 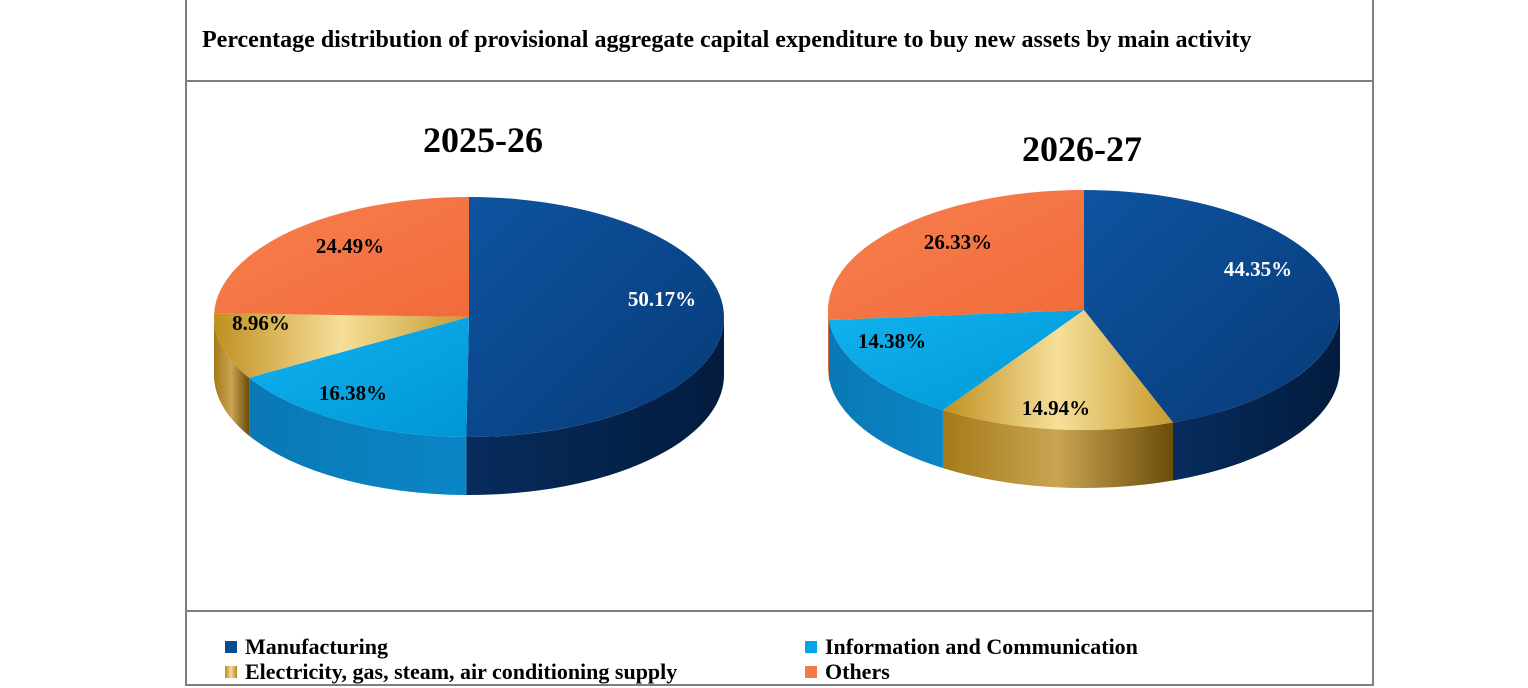 I want to click on pie-2025-26-side-information, so click(x=358, y=436).